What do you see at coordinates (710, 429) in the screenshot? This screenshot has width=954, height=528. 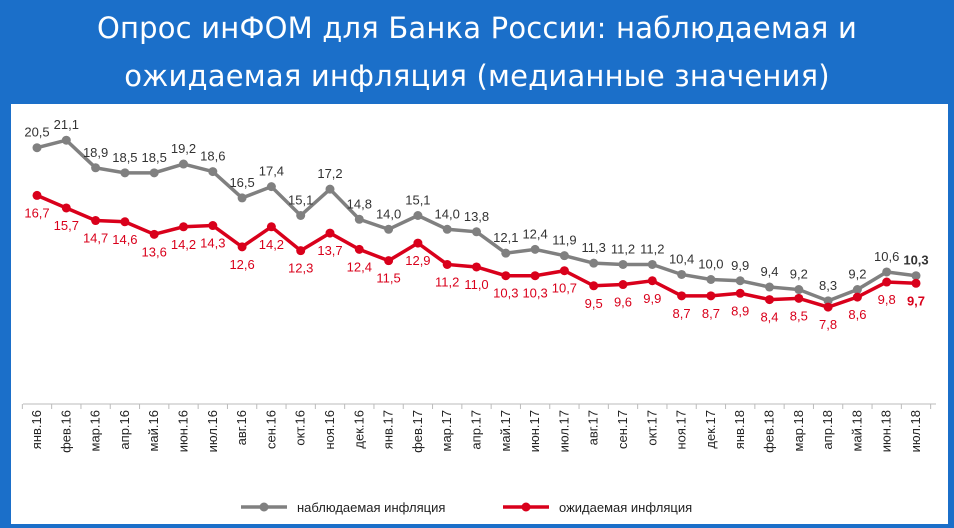 I see `x-tick-label: дек.17` at bounding box center [710, 429].